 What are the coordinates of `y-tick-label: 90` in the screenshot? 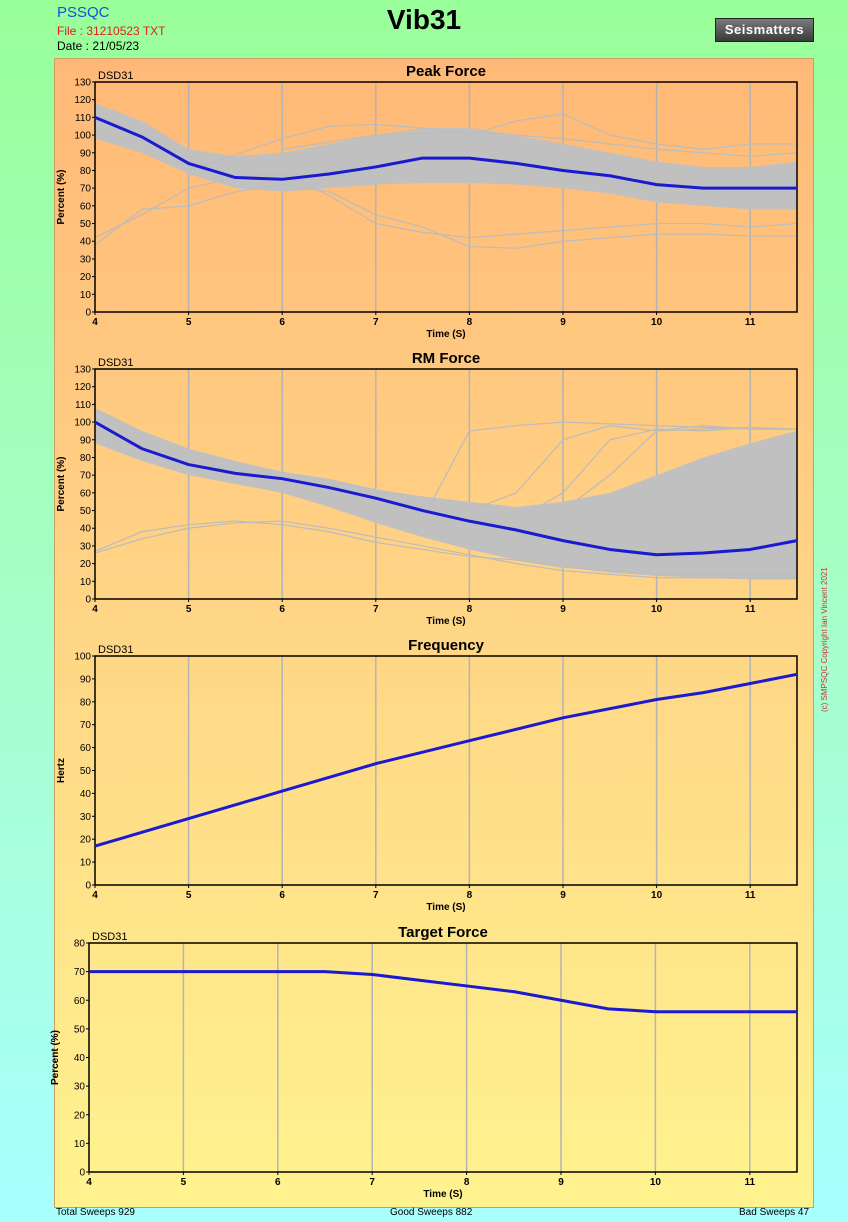 It's located at (86, 153).